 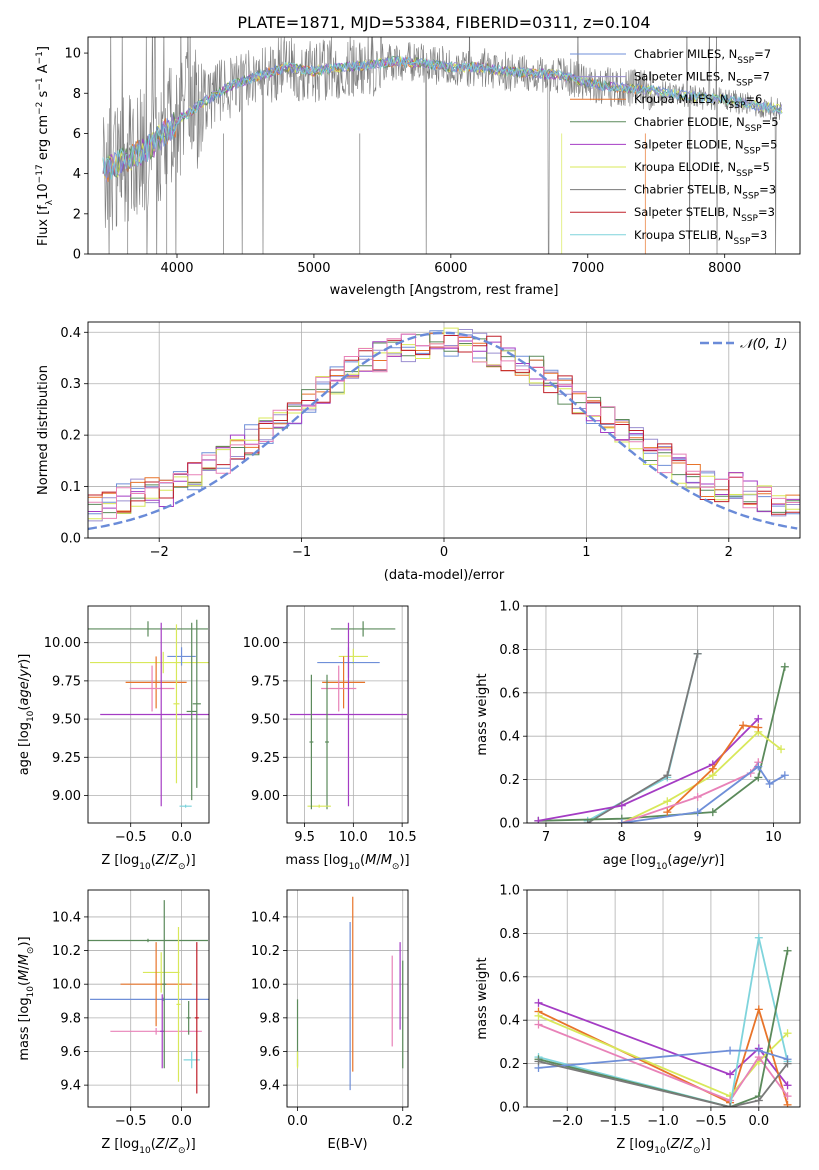 What do you see at coordinates (261, 643) in the screenshot?
I see `y-tick-label: 10.00` at bounding box center [261, 643].